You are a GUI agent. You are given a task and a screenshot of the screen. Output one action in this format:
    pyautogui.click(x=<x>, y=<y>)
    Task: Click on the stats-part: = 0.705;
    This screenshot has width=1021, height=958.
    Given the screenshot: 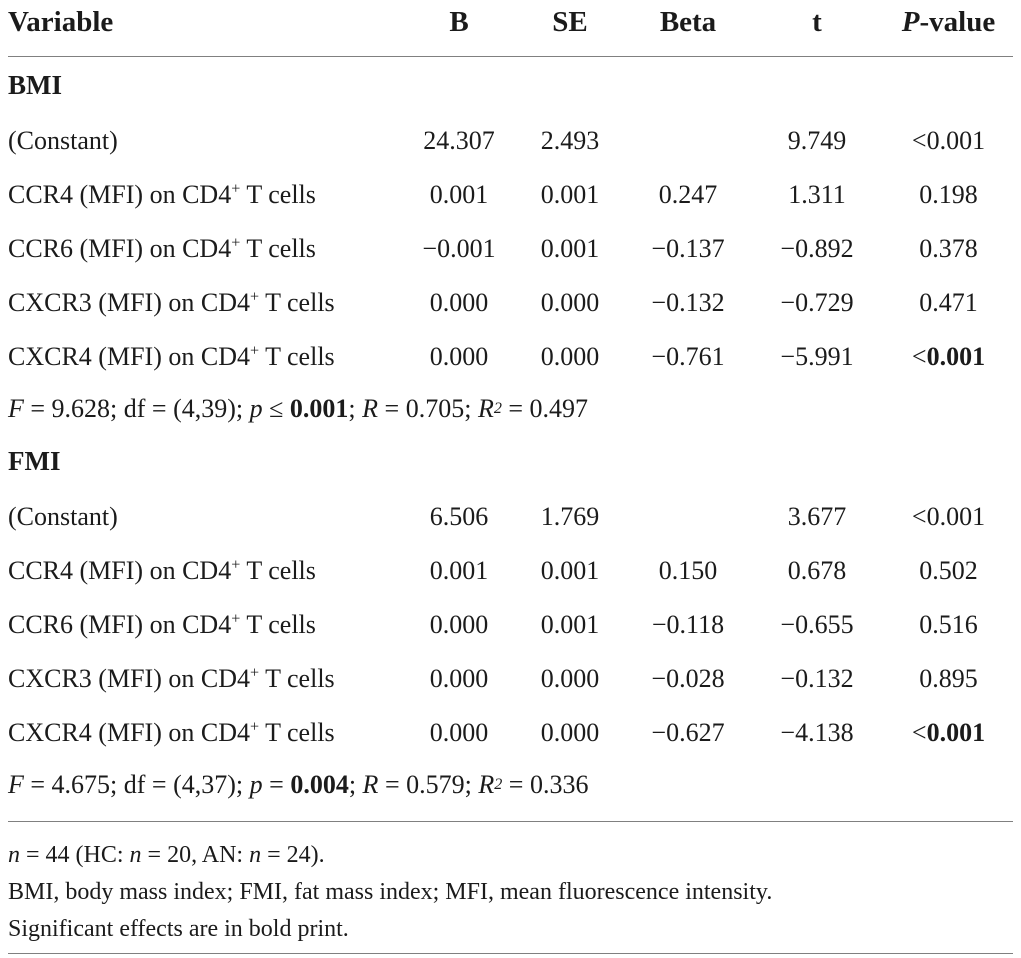 What is the action you would take?
    pyautogui.click(x=428, y=408)
    